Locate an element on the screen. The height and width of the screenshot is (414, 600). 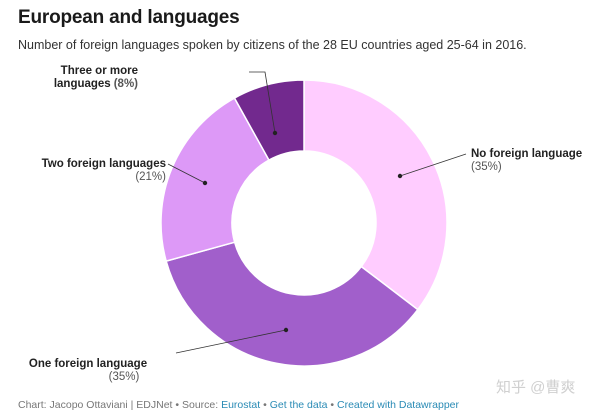
slice-percent: (21%) is located at coordinates (150, 177).